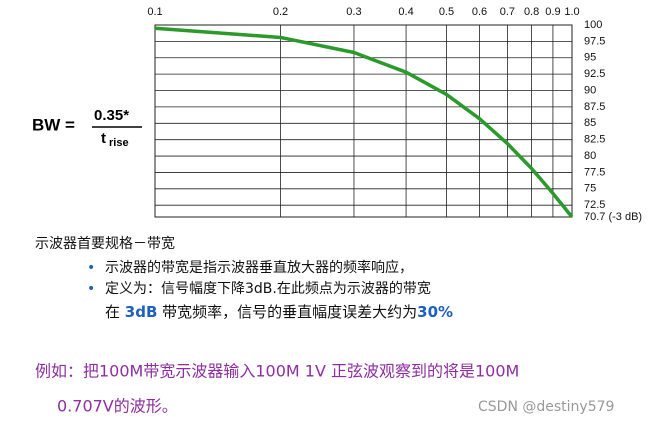 This screenshot has width=672, height=423. What do you see at coordinates (594, 172) in the screenshot?
I see `y-tick-label: 77.5` at bounding box center [594, 172].